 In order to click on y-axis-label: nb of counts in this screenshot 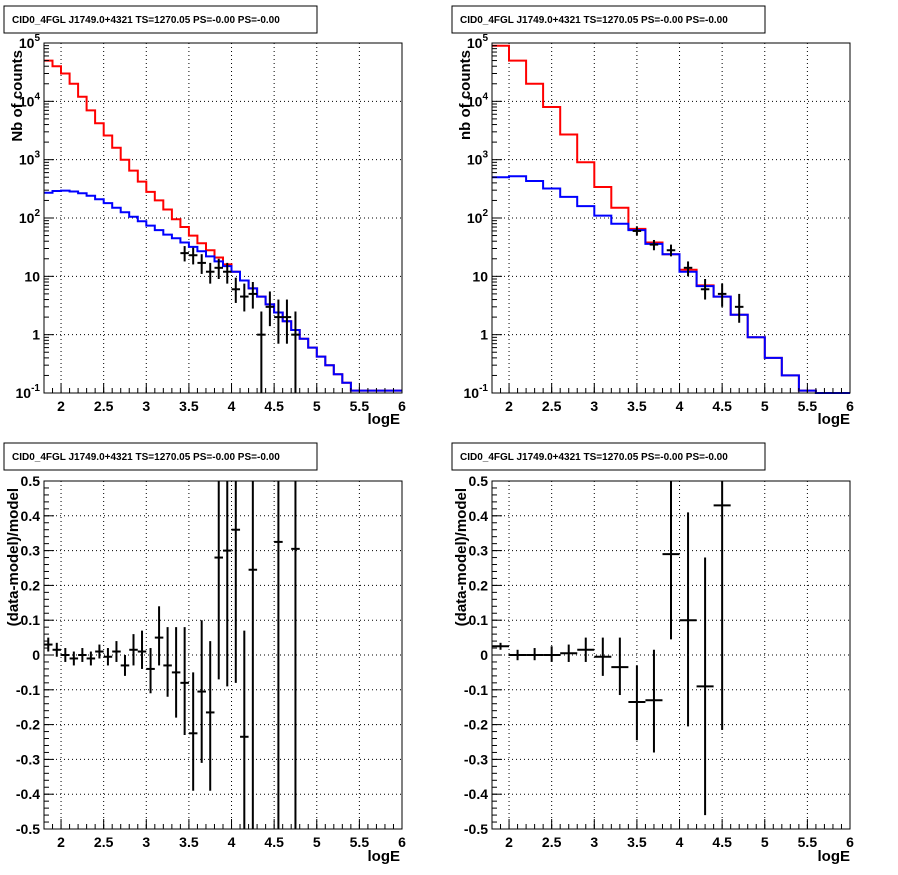, I will do `click(465, 95)`.